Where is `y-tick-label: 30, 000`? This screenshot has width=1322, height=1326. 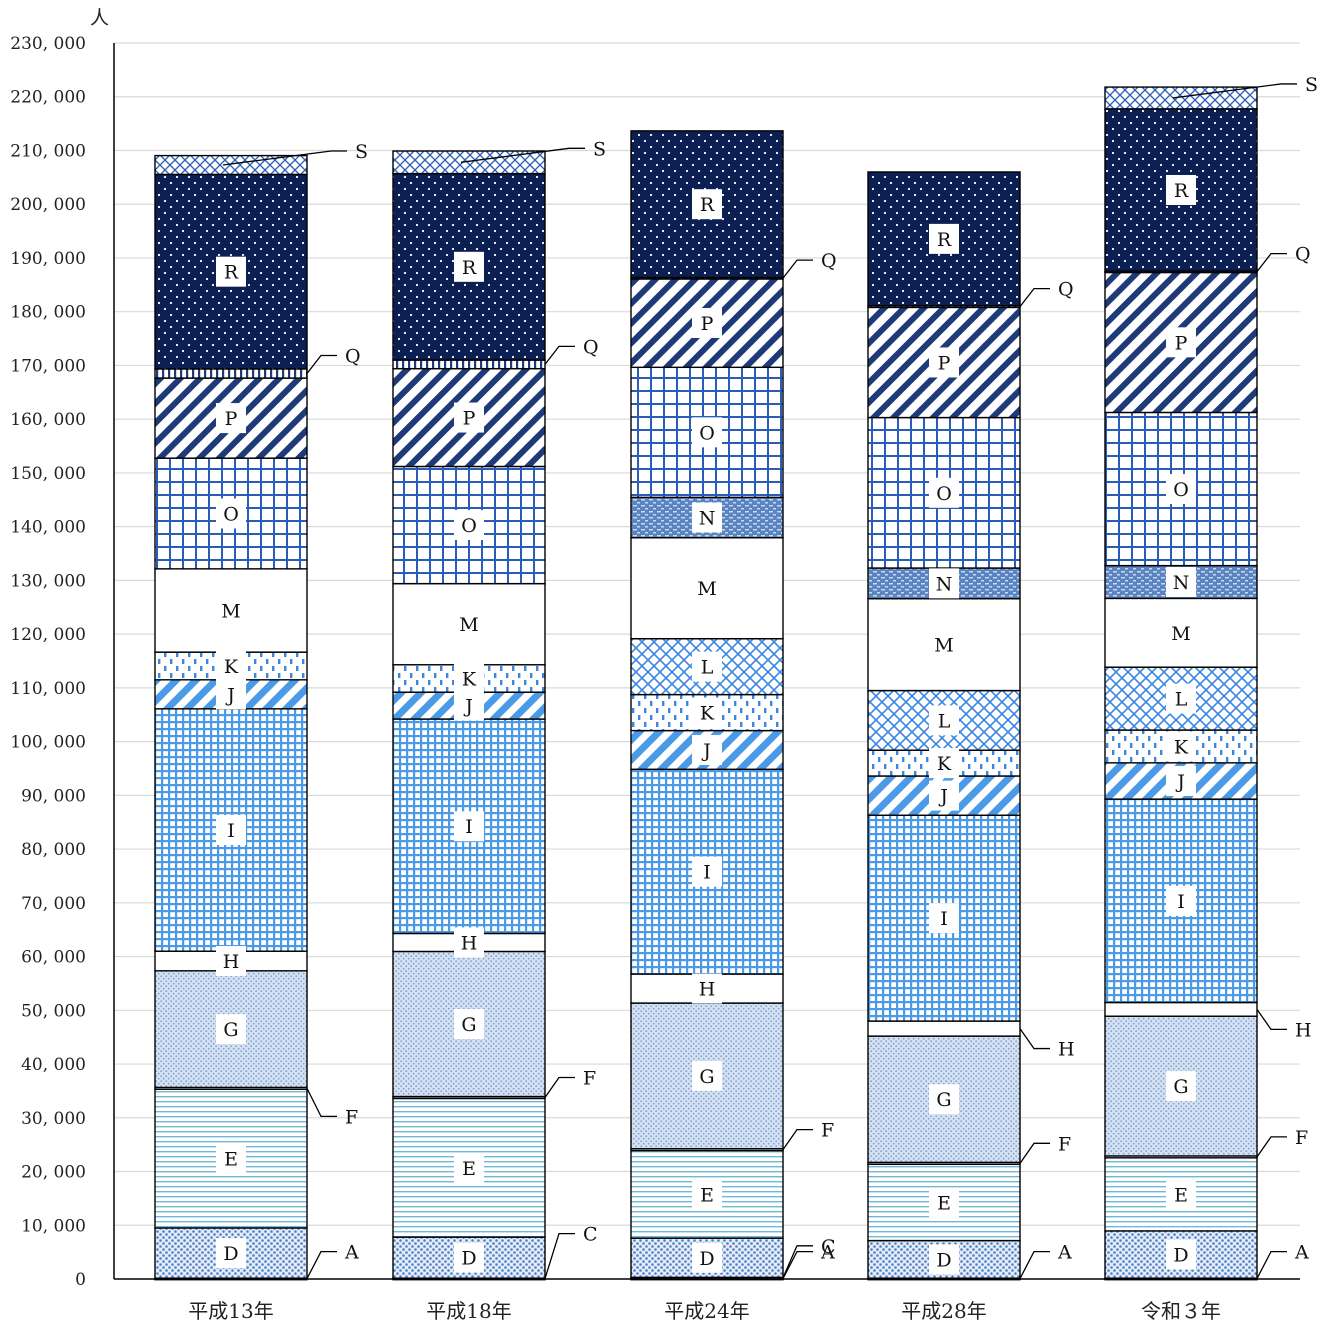 y-tick-label: 30, 000 is located at coordinates (53, 1119).